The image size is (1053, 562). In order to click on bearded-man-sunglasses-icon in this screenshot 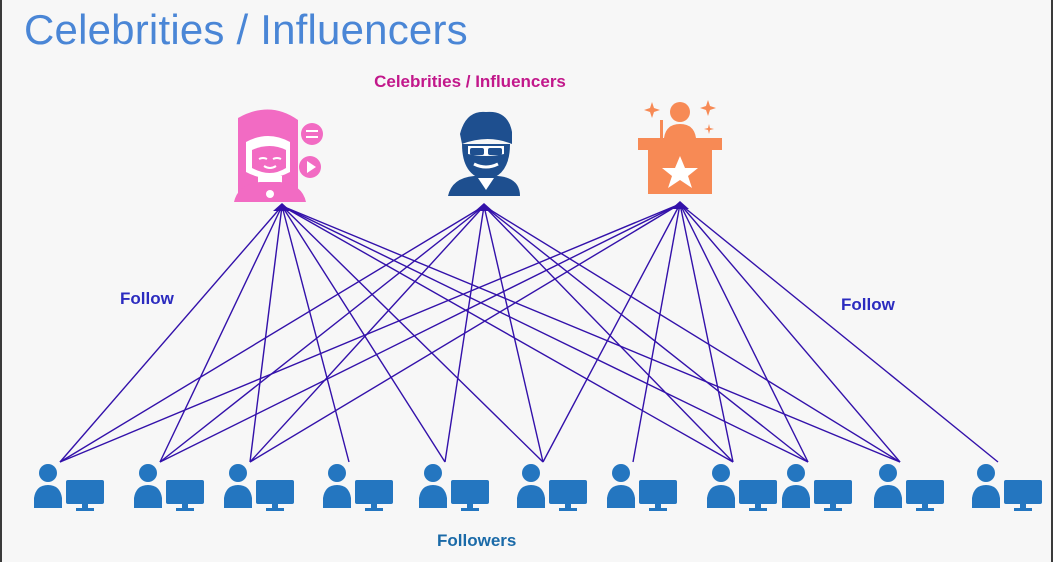, I will do `click(484, 153)`.